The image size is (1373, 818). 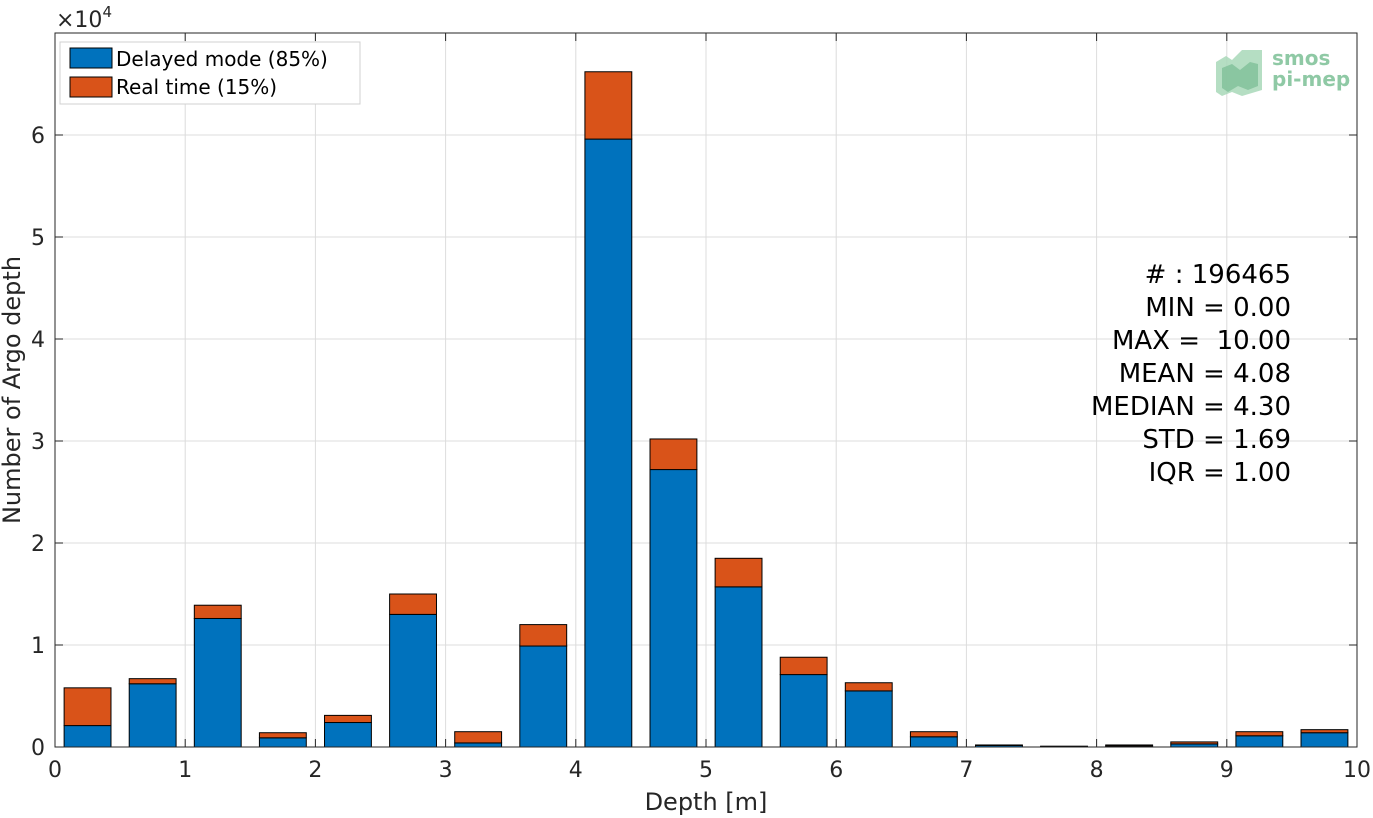 I want to click on x-tick-label: 1, so click(x=185, y=770).